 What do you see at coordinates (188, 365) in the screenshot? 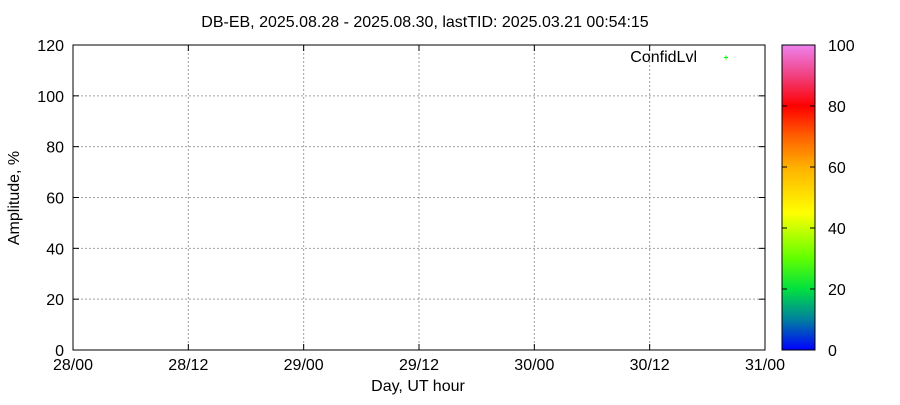
I see `x-tick-label: 28/12` at bounding box center [188, 365].